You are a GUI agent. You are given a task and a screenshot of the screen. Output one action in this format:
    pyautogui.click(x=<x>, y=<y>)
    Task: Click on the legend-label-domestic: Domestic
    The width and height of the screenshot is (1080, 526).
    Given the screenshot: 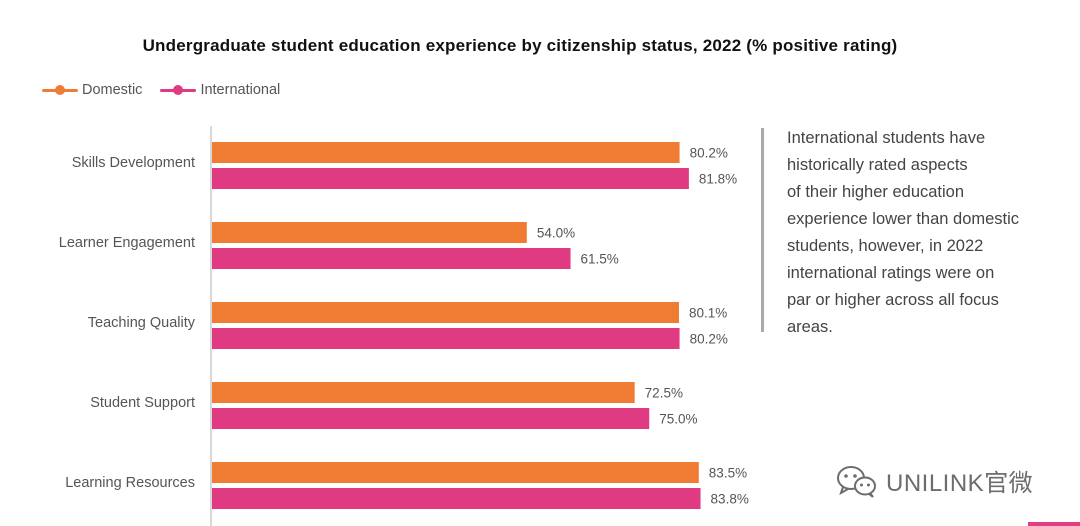 What is the action you would take?
    pyautogui.click(x=112, y=90)
    